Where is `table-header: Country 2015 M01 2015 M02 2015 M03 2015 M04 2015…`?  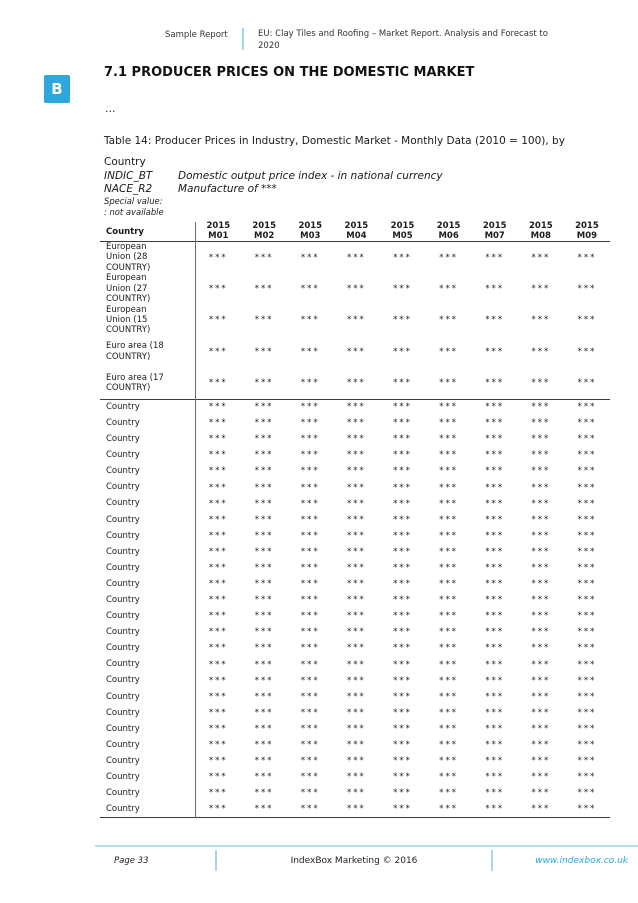
table-header: Country 2015 M01 2015 M02 2015 M03 2015 M04 2015… is located at coordinates (355, 231).